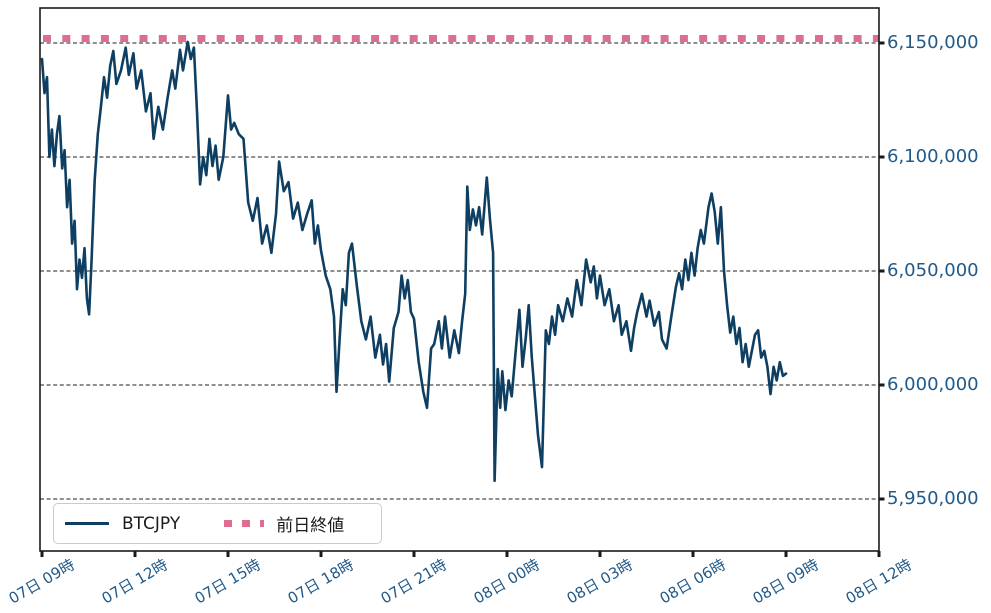  Describe the element at coordinates (933, 42) in the screenshot. I see `y-tick-label: 6,150,000` at that location.